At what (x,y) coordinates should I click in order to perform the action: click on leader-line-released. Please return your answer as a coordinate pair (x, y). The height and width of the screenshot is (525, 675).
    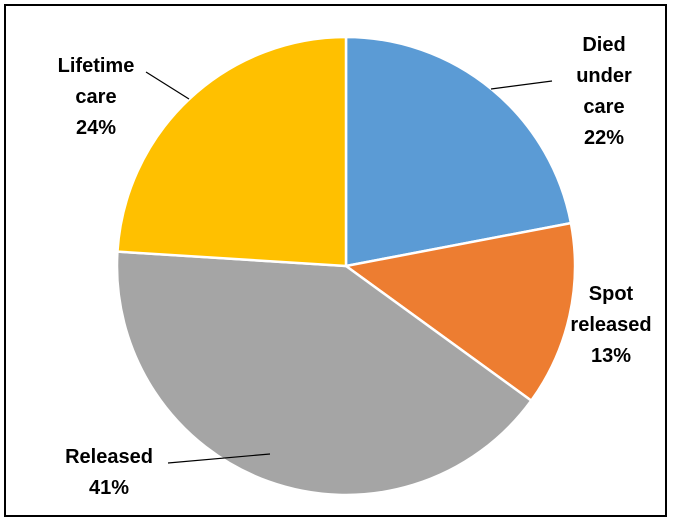
    Looking at the image, I should click on (219, 458).